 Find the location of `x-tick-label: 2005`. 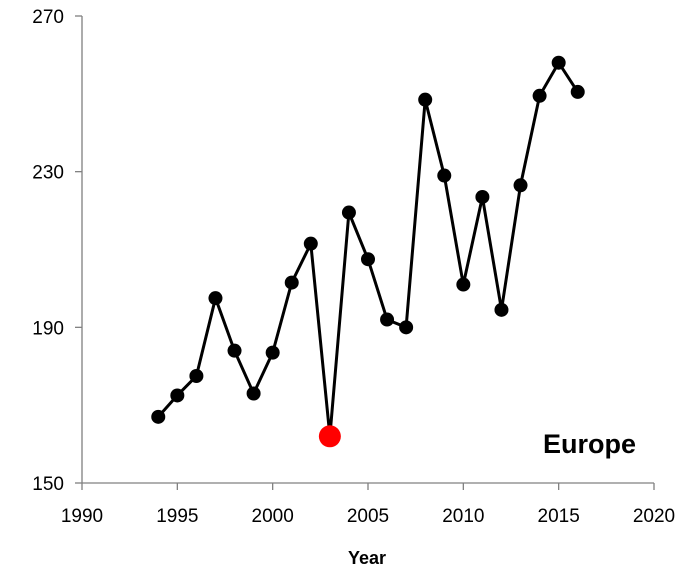

x-tick-label: 2005 is located at coordinates (368, 516).